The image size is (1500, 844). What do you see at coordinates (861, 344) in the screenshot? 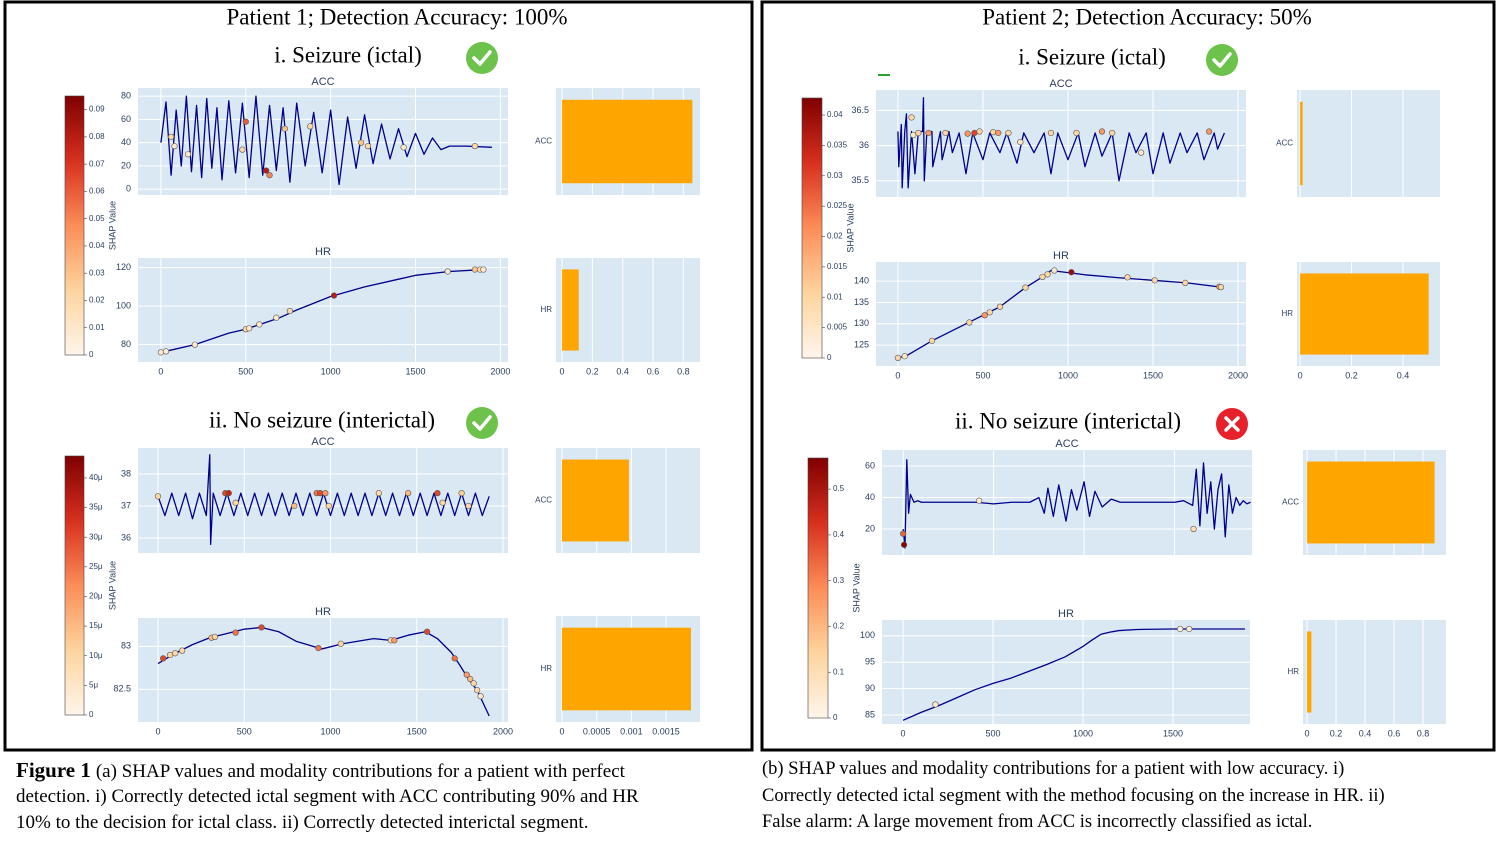
I see `y-tick-label: 125` at bounding box center [861, 344].